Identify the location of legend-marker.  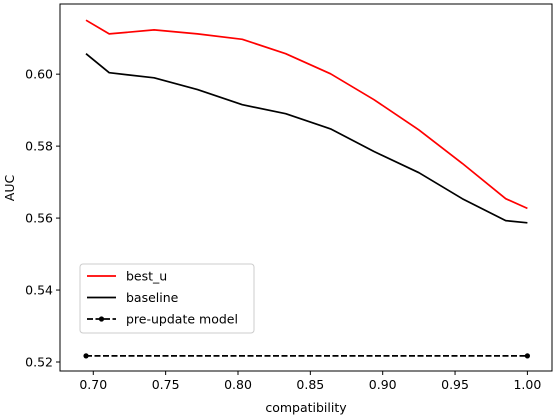
(101, 319).